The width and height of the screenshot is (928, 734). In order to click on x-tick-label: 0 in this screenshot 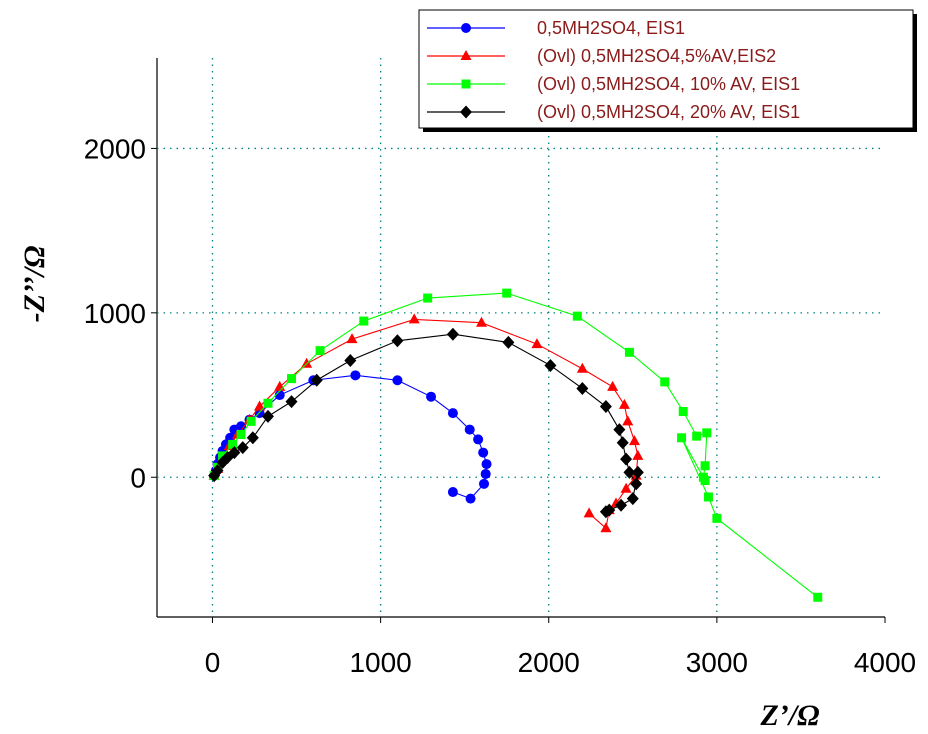, I will do `click(213, 662)`.